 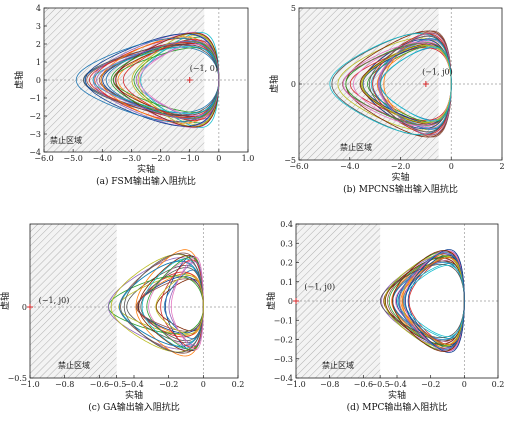 What do you see at coordinates (501, 166) in the screenshot?
I see `x-tick-label: 2` at bounding box center [501, 166].